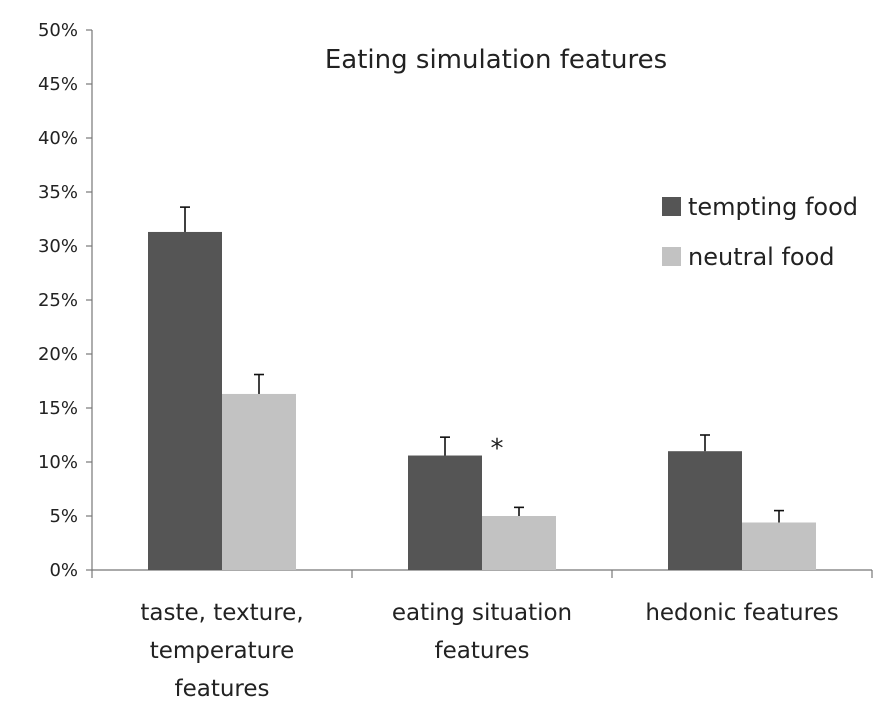 Image resolution: width=892 pixels, height=709 pixels. I want to click on y-tick-label: 50%, so click(58, 30).